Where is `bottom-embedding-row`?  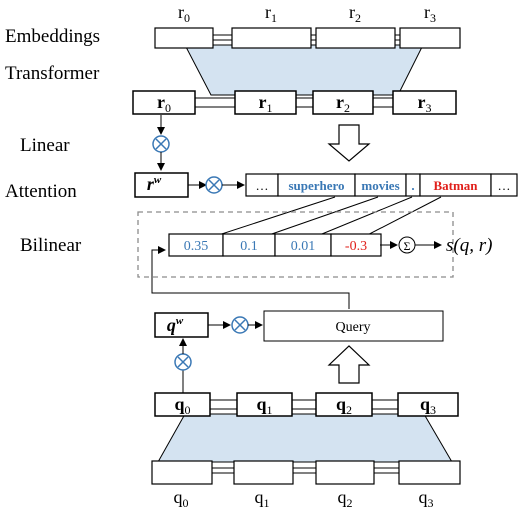
bottom-embedding-row is located at coordinates (306, 472).